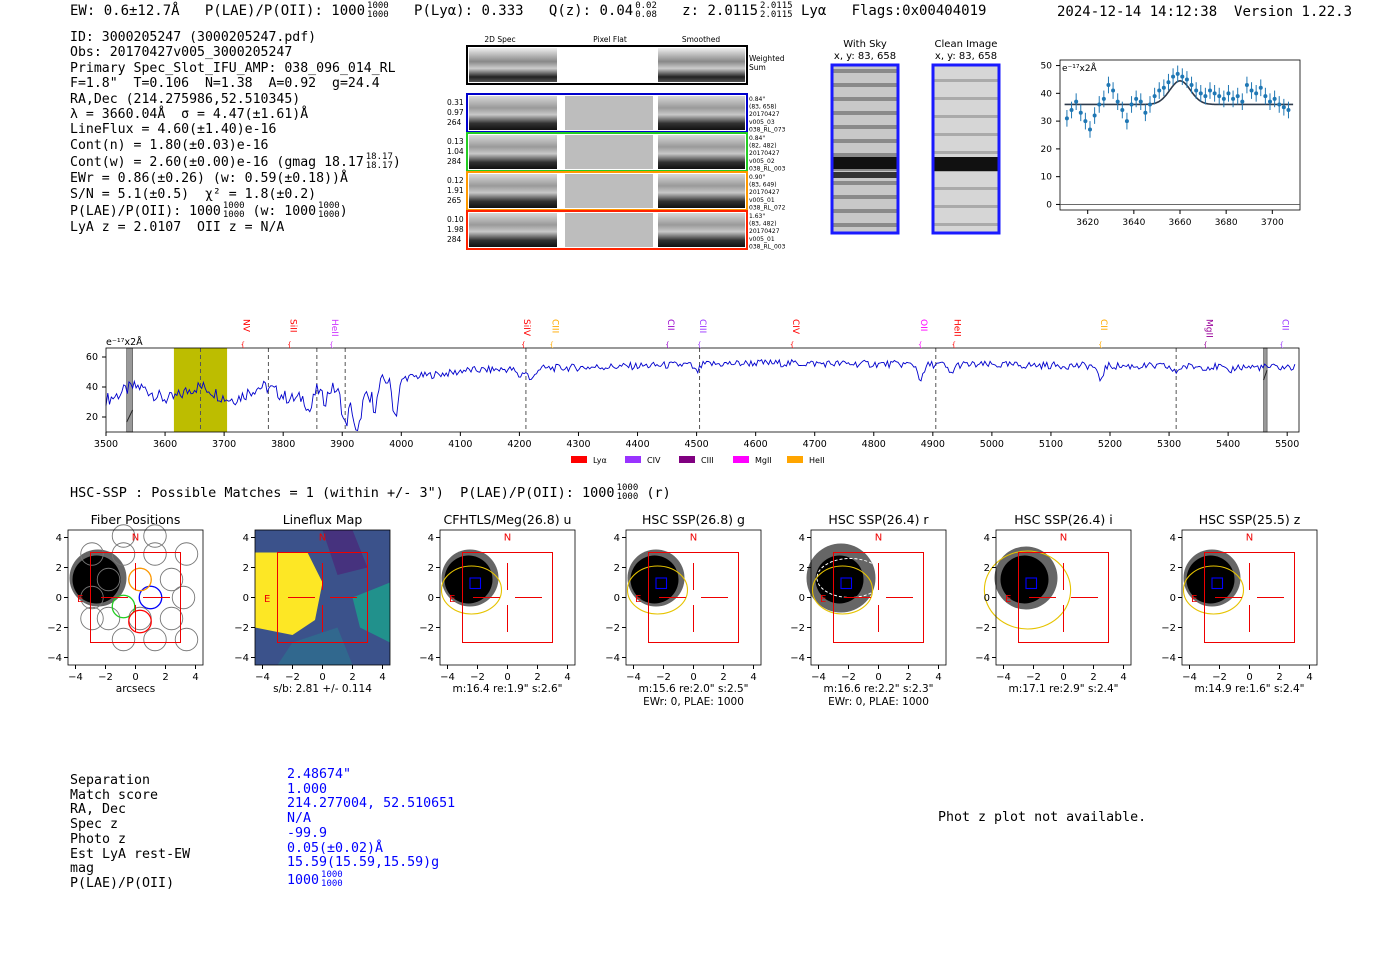 The image size is (1400, 953). Describe the element at coordinates (878, 702) in the screenshot. I see `panel-footer: EWr: 0, PLAE: 1000` at that location.